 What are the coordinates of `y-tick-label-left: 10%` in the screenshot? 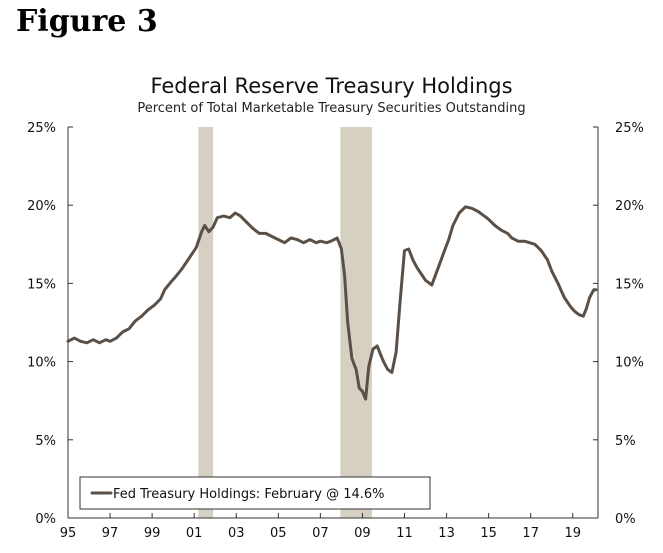 It's located at (41, 363).